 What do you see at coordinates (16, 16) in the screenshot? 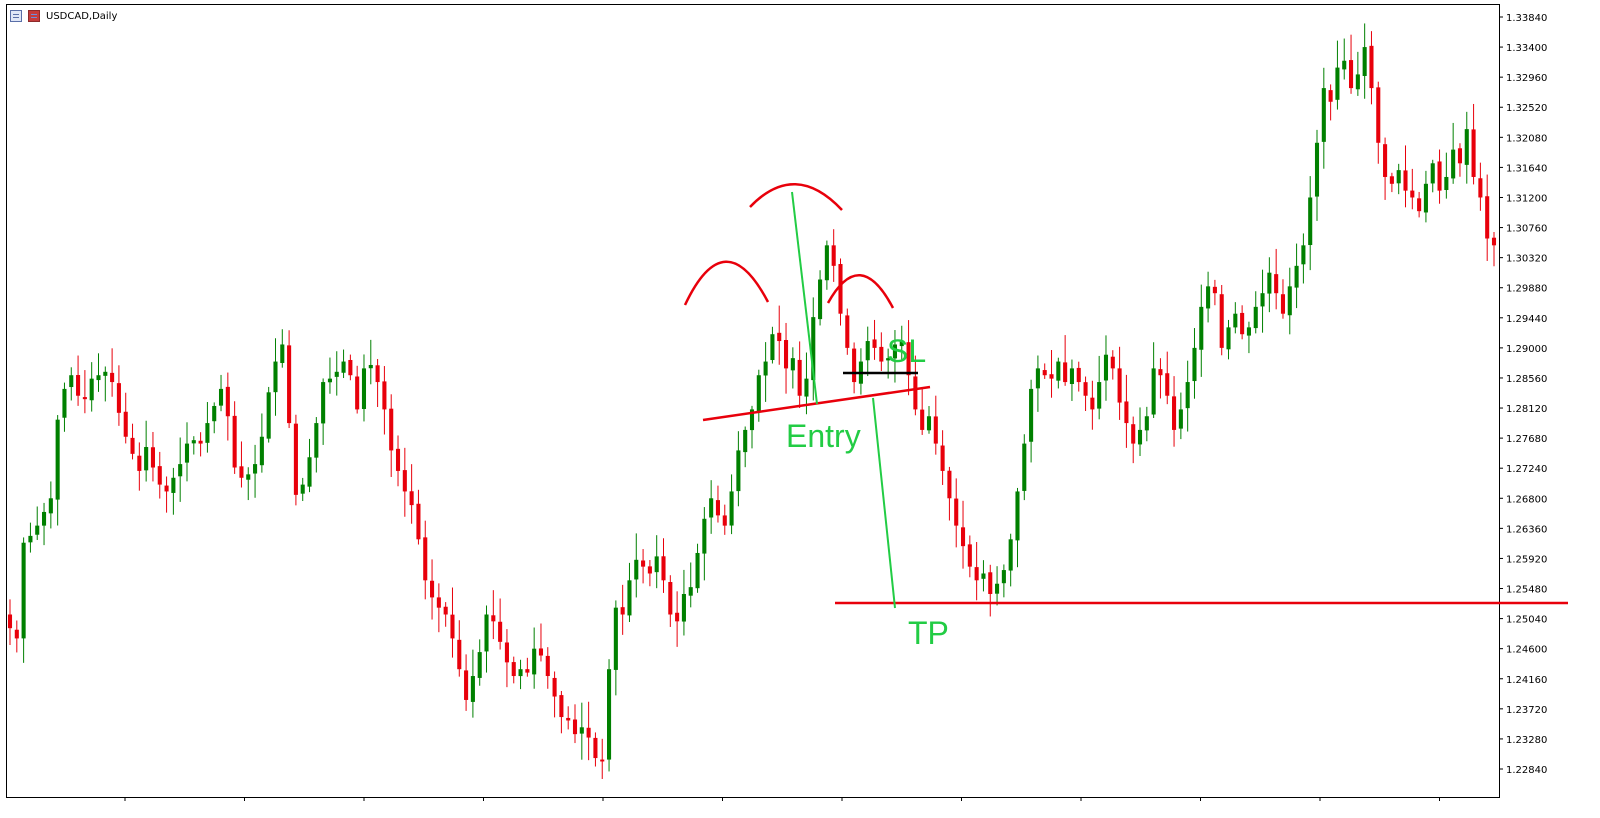
I see `chart-window-icon` at bounding box center [16, 16].